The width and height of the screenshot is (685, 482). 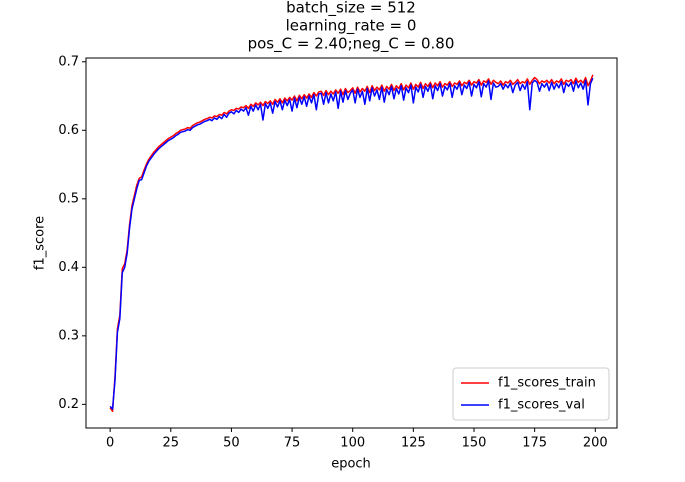 What do you see at coordinates (351, 26) in the screenshot?
I see `chart-title: learning_rate = 0` at bounding box center [351, 26].